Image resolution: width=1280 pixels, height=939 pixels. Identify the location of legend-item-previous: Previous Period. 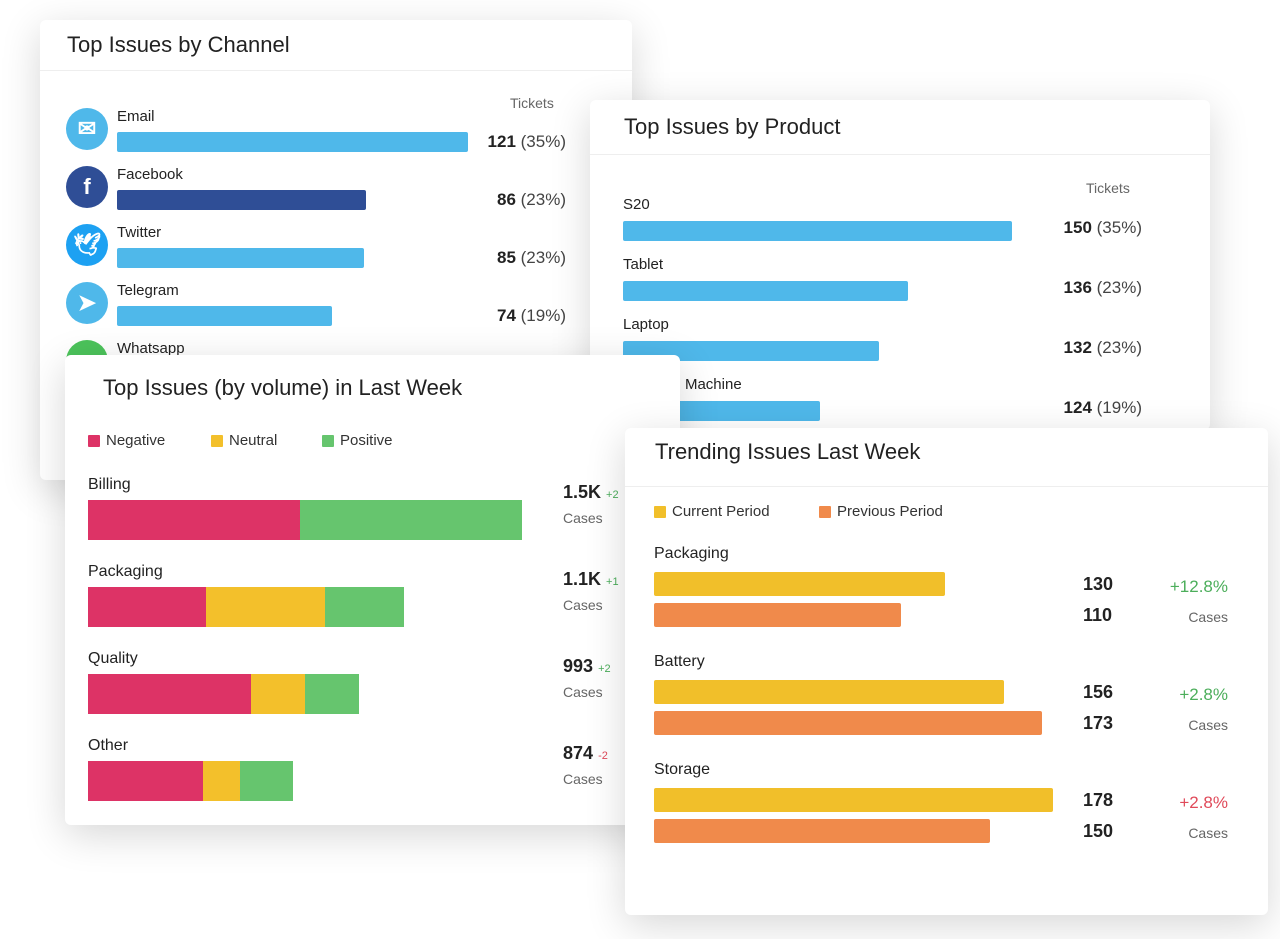
(881, 511).